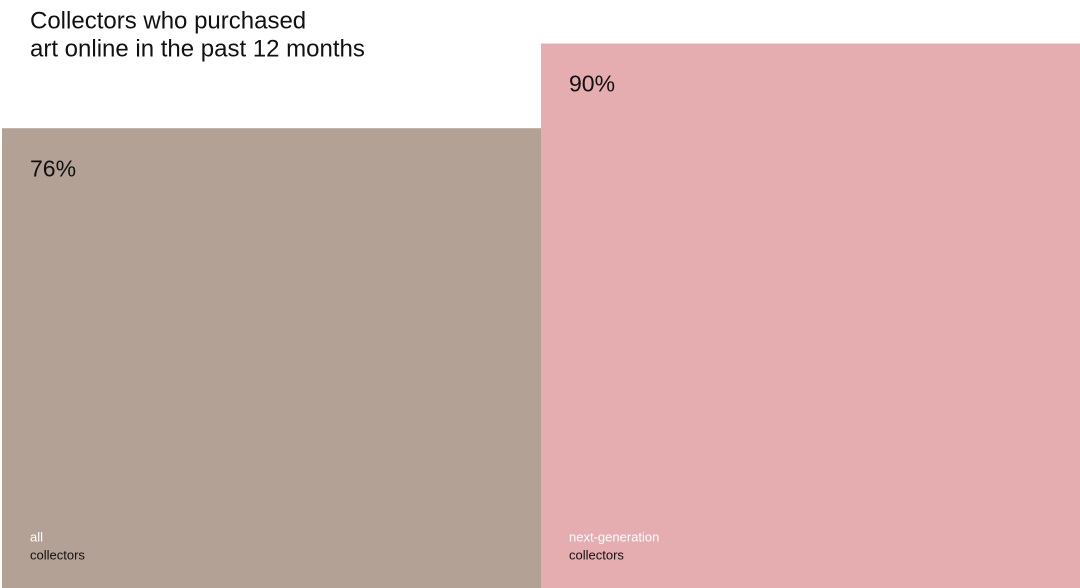 The image size is (1080, 588). Describe the element at coordinates (168, 20) in the screenshot. I see `chart-title: Collectors who purchased` at that location.